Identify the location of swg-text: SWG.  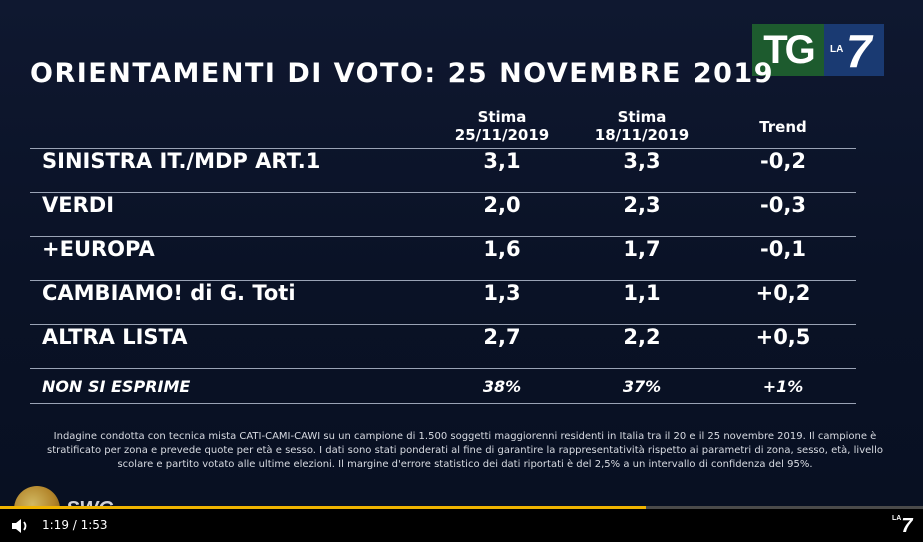
(90, 503).